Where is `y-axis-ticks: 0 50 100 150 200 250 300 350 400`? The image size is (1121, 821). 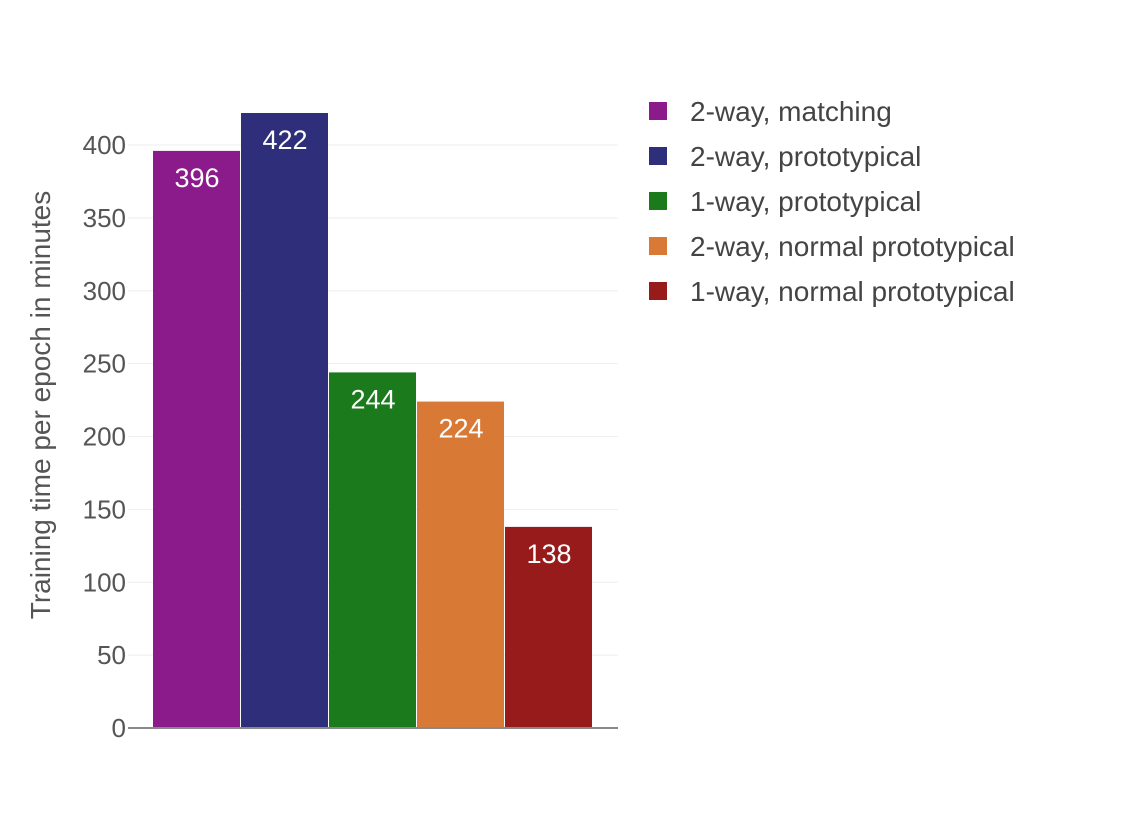 y-axis-ticks: 0 50 100 150 200 250 300 350 400 is located at coordinates (104, 436).